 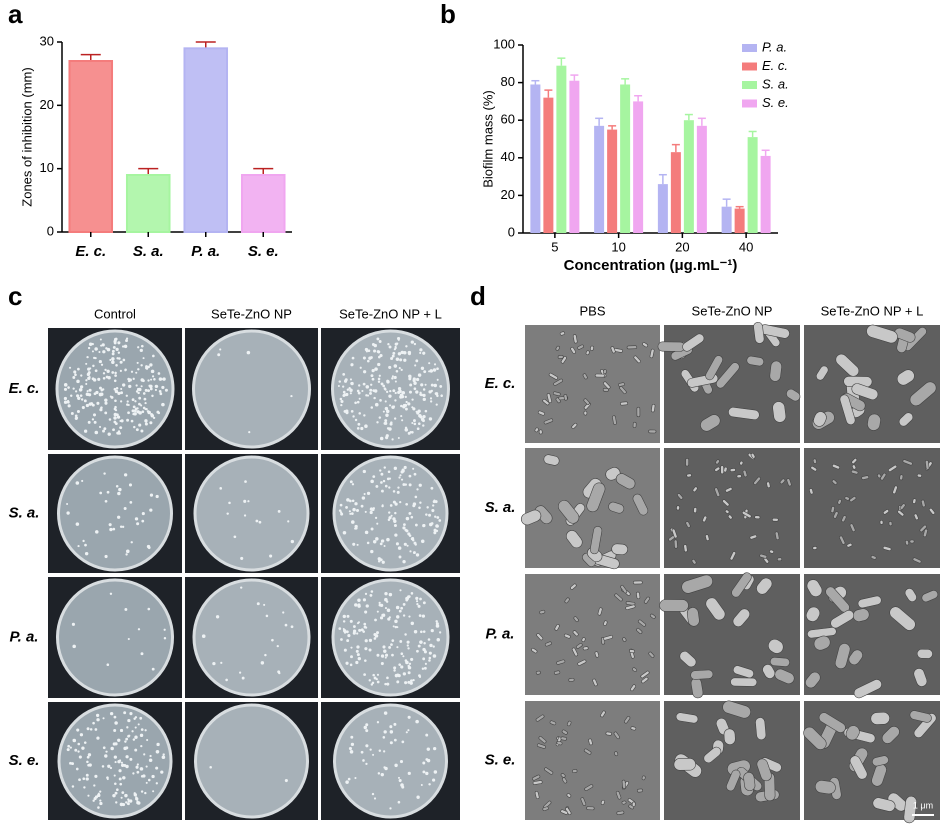 I want to click on column-header: SeTe-ZnO NP + L, so click(x=872, y=310).